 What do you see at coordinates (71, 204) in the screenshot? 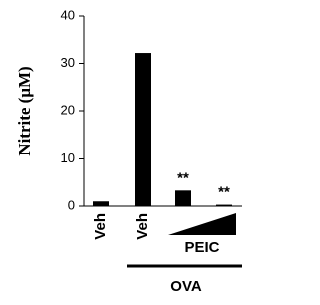
I see `y-tick-label: 0` at bounding box center [71, 204].